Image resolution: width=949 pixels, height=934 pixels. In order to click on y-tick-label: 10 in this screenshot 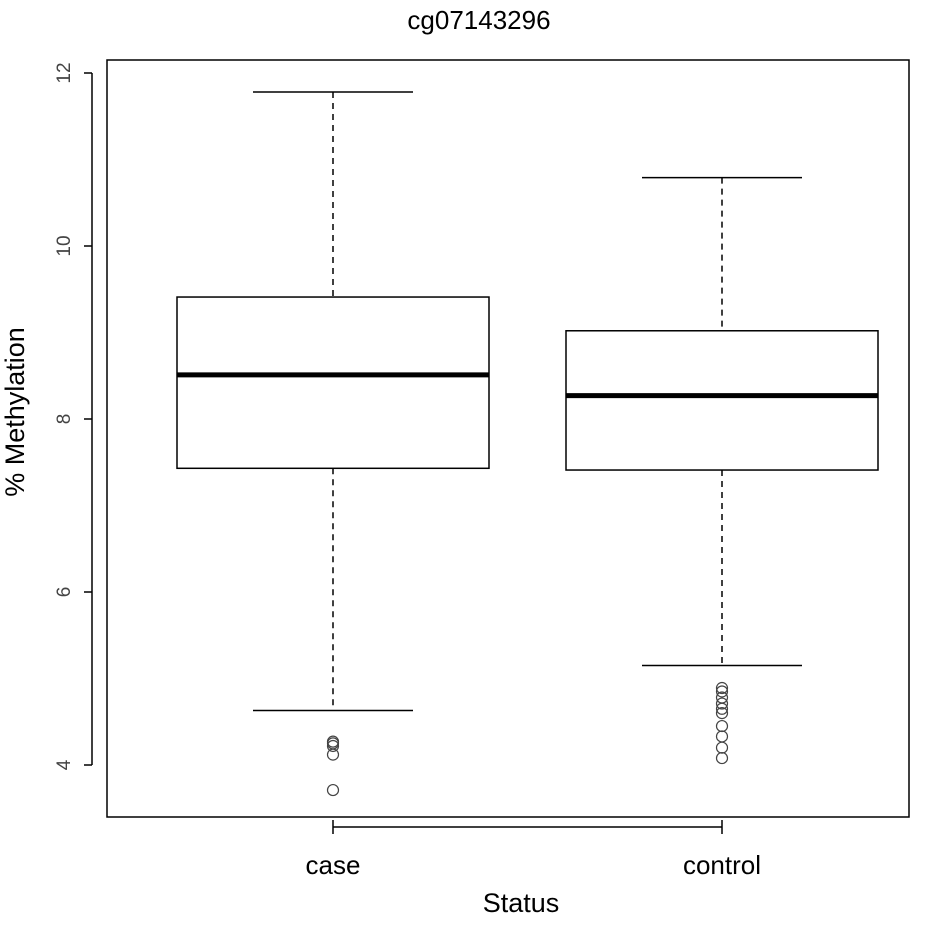, I will do `click(64, 245)`.